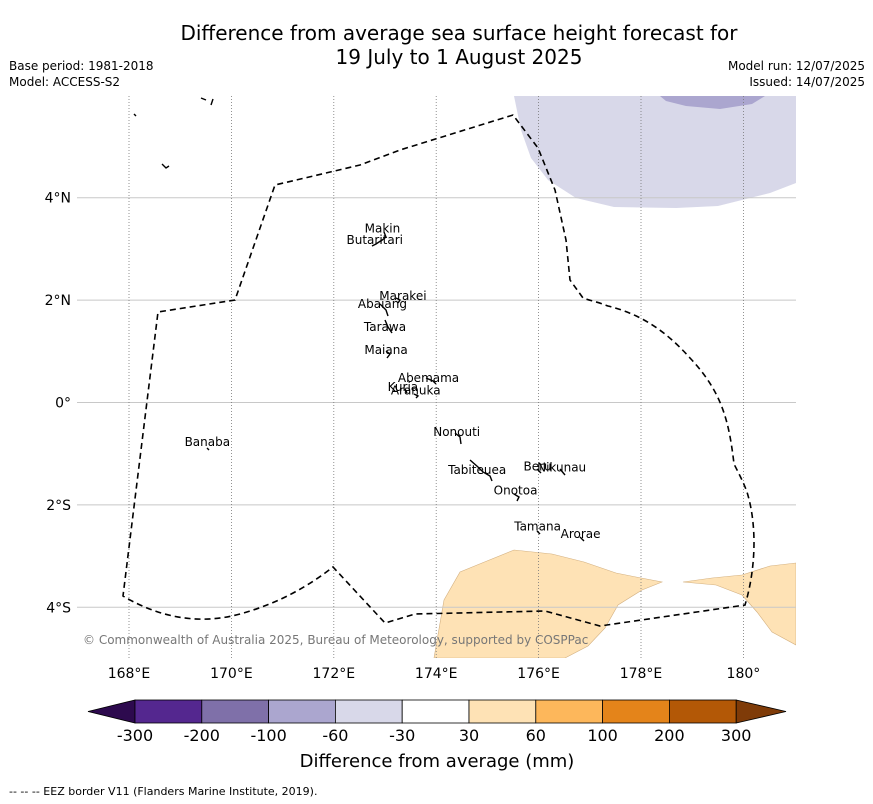 This screenshot has height=804, width=873. What do you see at coordinates (739, 604) in the screenshot?
I see `anomaly-region-plus-30-to-60-east` at bounding box center [739, 604].